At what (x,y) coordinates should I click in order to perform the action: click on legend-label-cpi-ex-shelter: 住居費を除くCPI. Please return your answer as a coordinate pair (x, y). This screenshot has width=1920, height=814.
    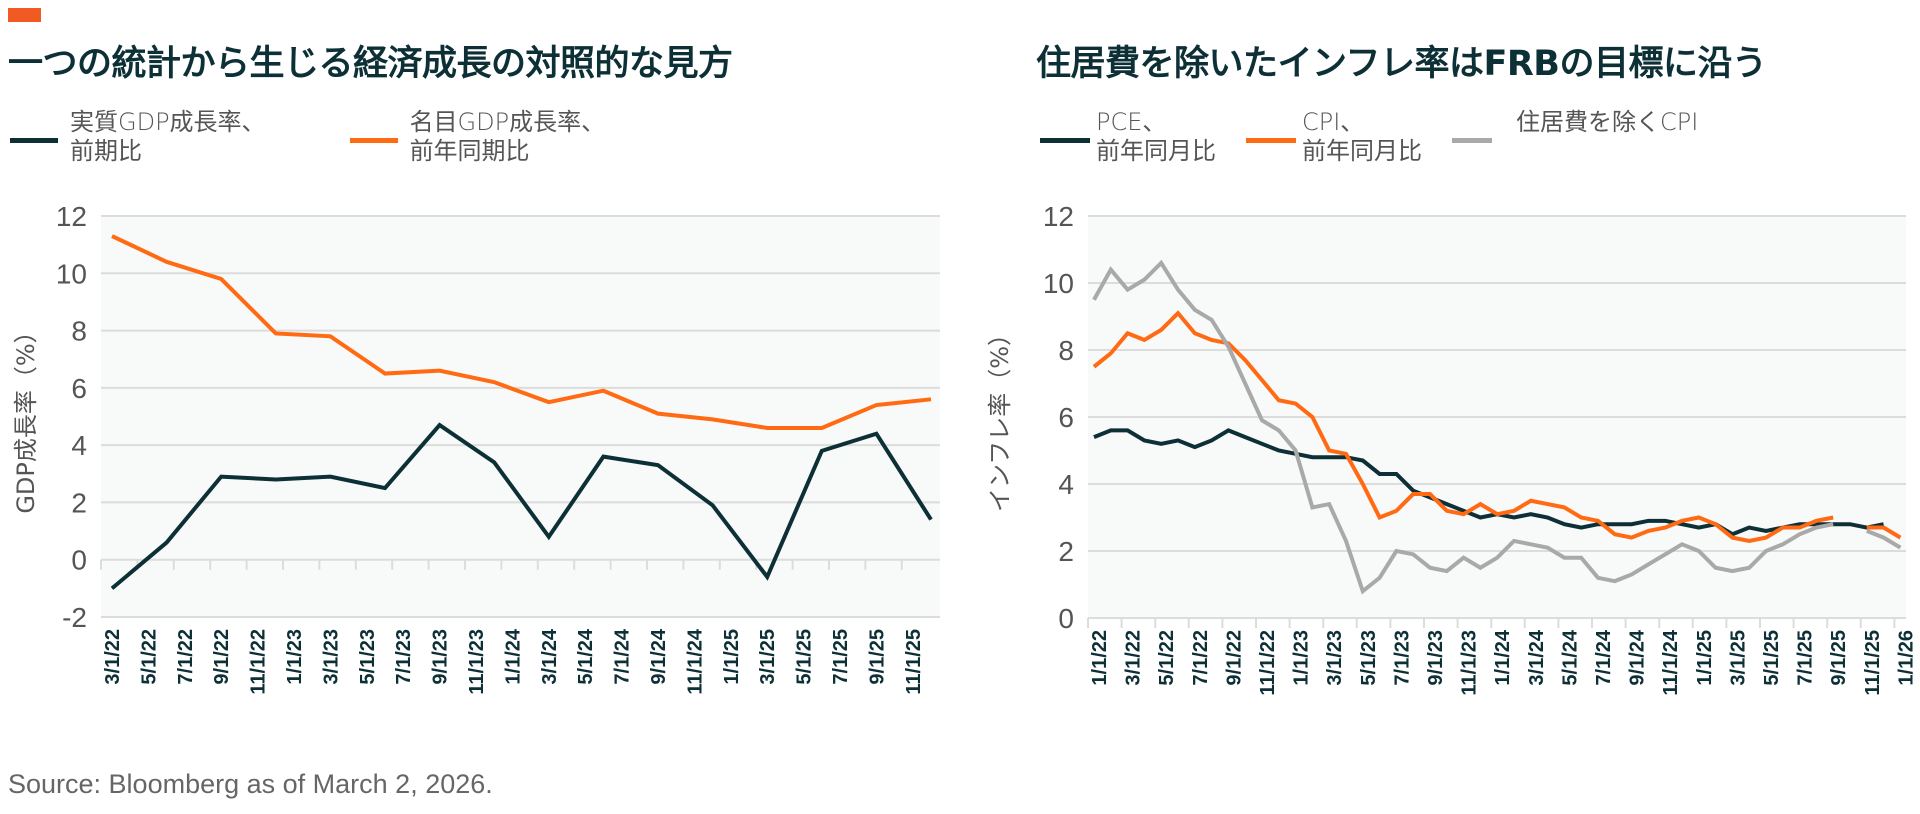
    Looking at the image, I should click on (1607, 122).